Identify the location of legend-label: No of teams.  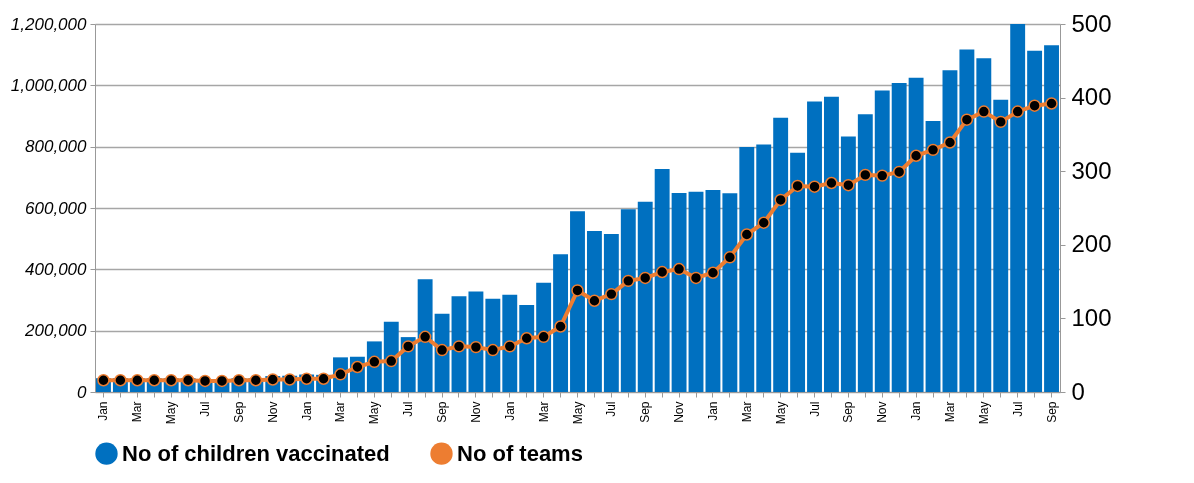
(520, 453).